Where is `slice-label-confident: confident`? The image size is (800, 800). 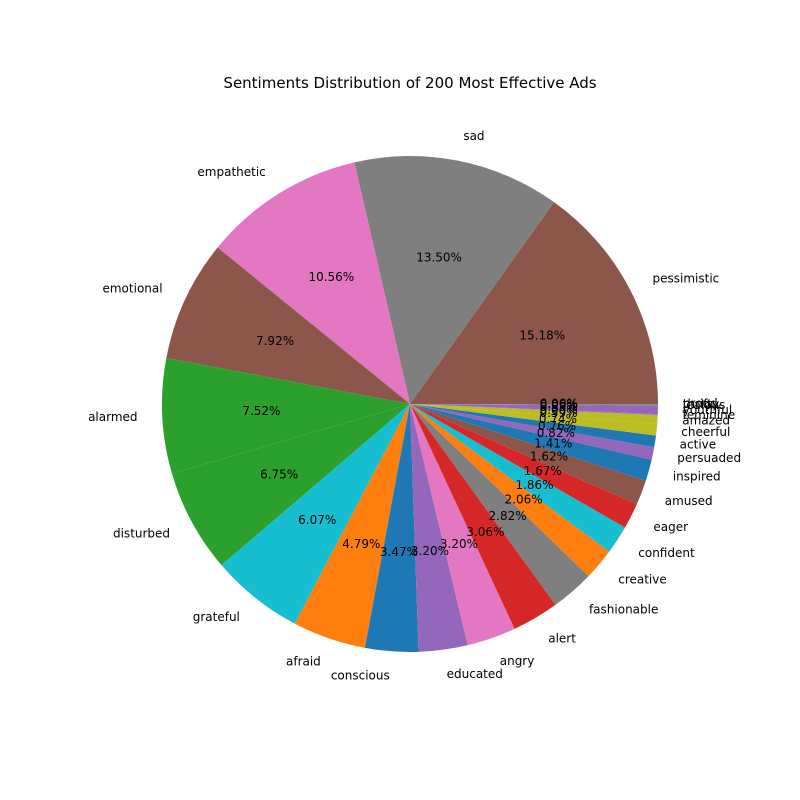 slice-label-confident: confident is located at coordinates (666, 553).